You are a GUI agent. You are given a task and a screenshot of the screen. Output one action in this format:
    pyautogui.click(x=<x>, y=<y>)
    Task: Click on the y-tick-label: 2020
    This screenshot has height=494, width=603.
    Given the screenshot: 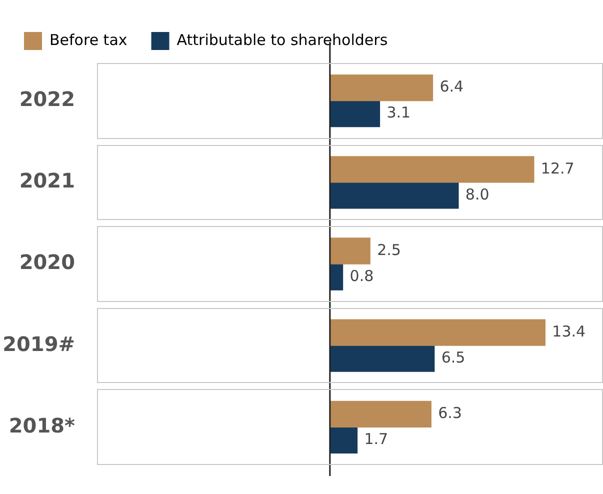 What is the action you would take?
    pyautogui.click(x=47, y=262)
    